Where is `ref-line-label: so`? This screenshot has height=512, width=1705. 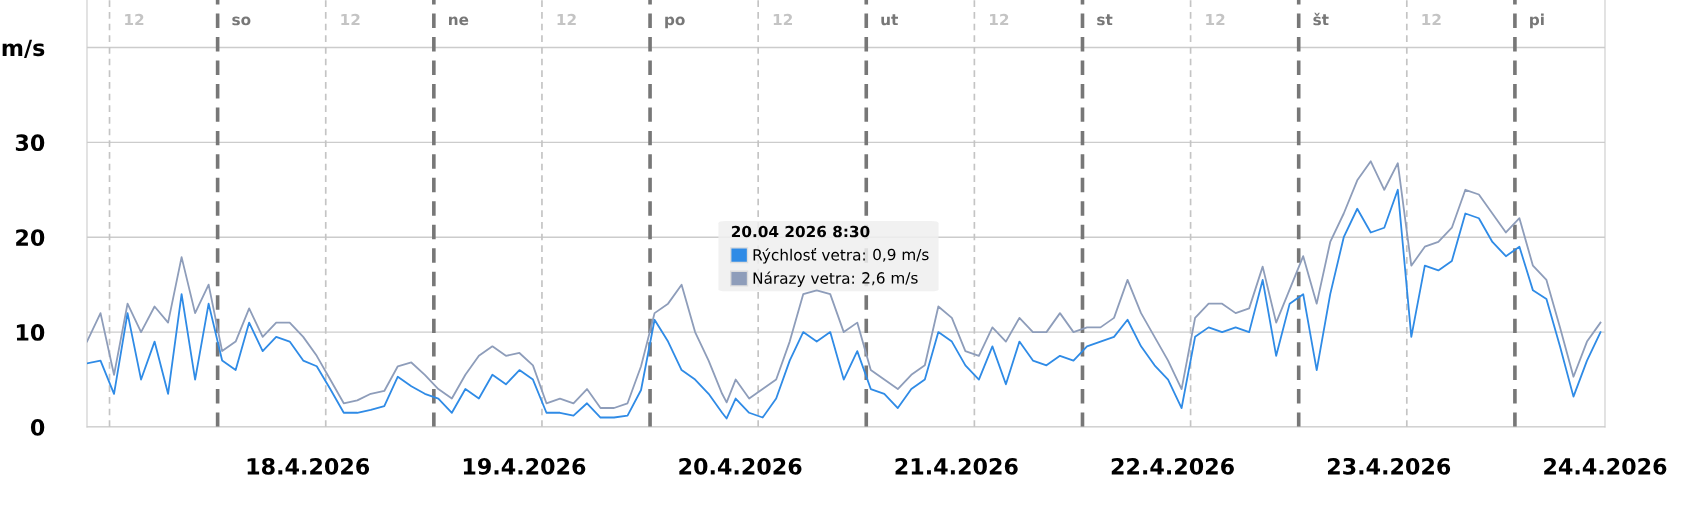 ref-line-label: so is located at coordinates (241, 21).